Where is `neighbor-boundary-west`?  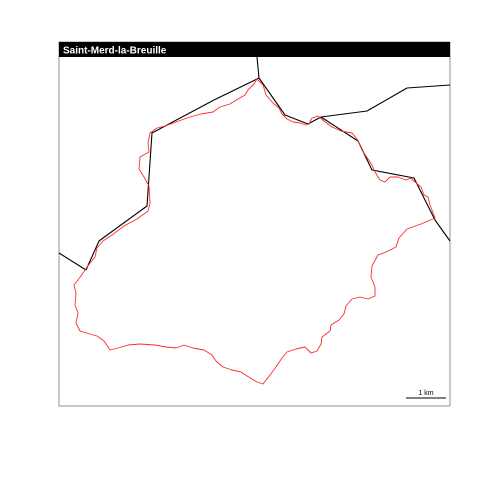 neighbor-boundary-west is located at coordinates (72, 261).